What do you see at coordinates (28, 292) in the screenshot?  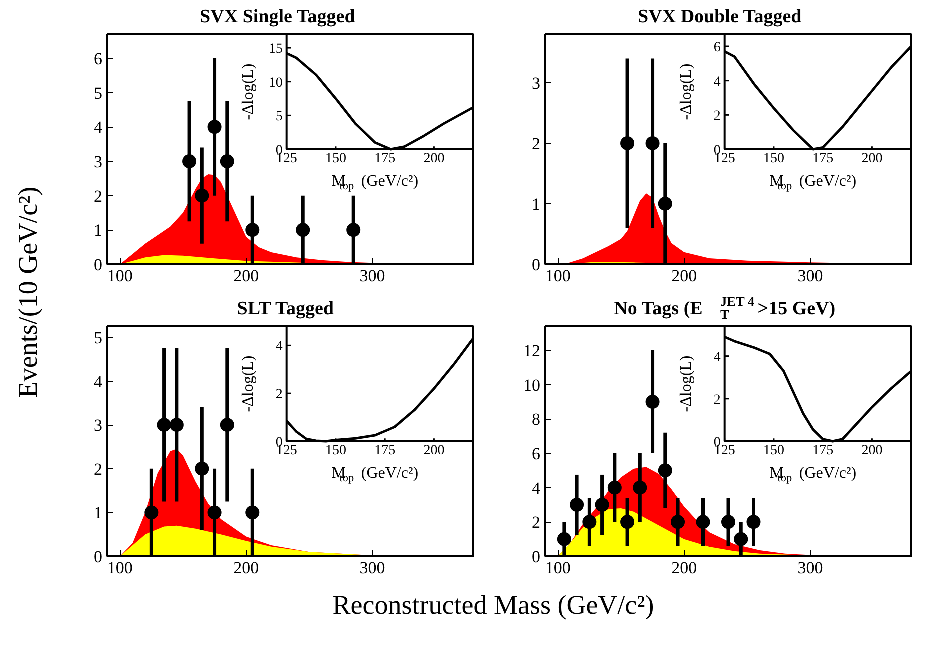 I see `y-axis-title: Events/(10 GeV/c²)` at bounding box center [28, 292].